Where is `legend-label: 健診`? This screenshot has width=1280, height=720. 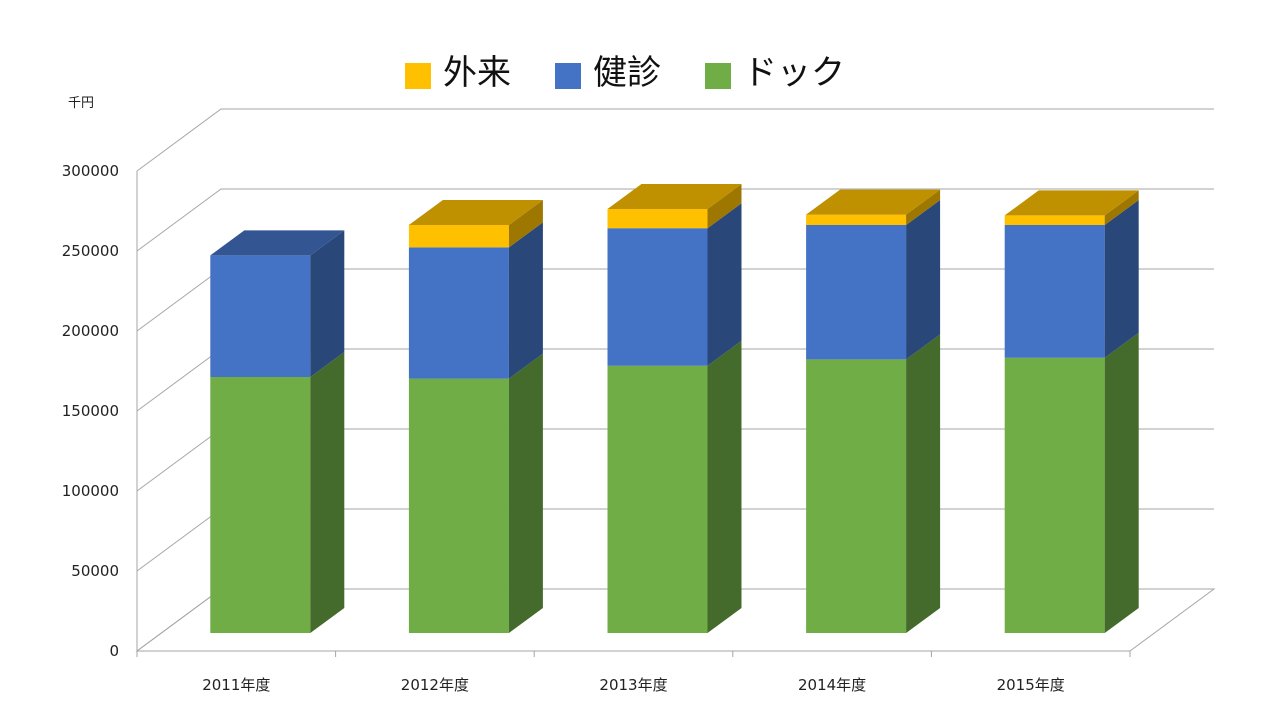
legend-label: 健診 is located at coordinates (627, 73).